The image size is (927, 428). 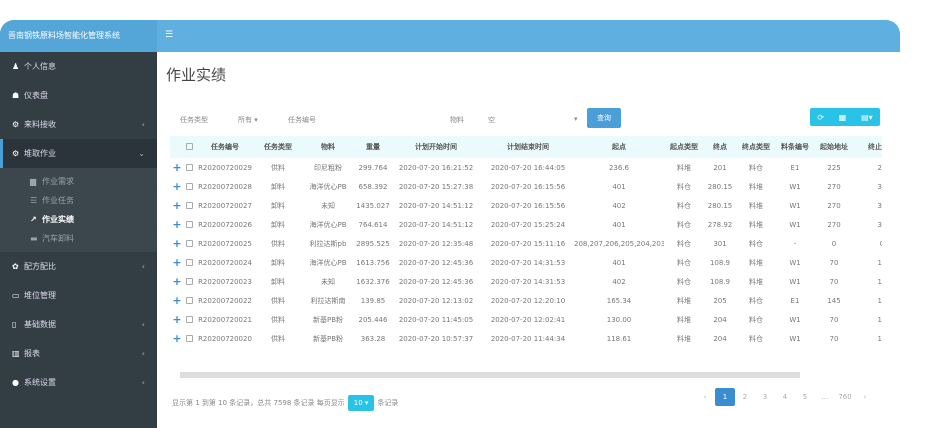 What do you see at coordinates (78, 124) in the screenshot?
I see `sidebar-item: ⚙ 来料接收 ‹` at bounding box center [78, 124].